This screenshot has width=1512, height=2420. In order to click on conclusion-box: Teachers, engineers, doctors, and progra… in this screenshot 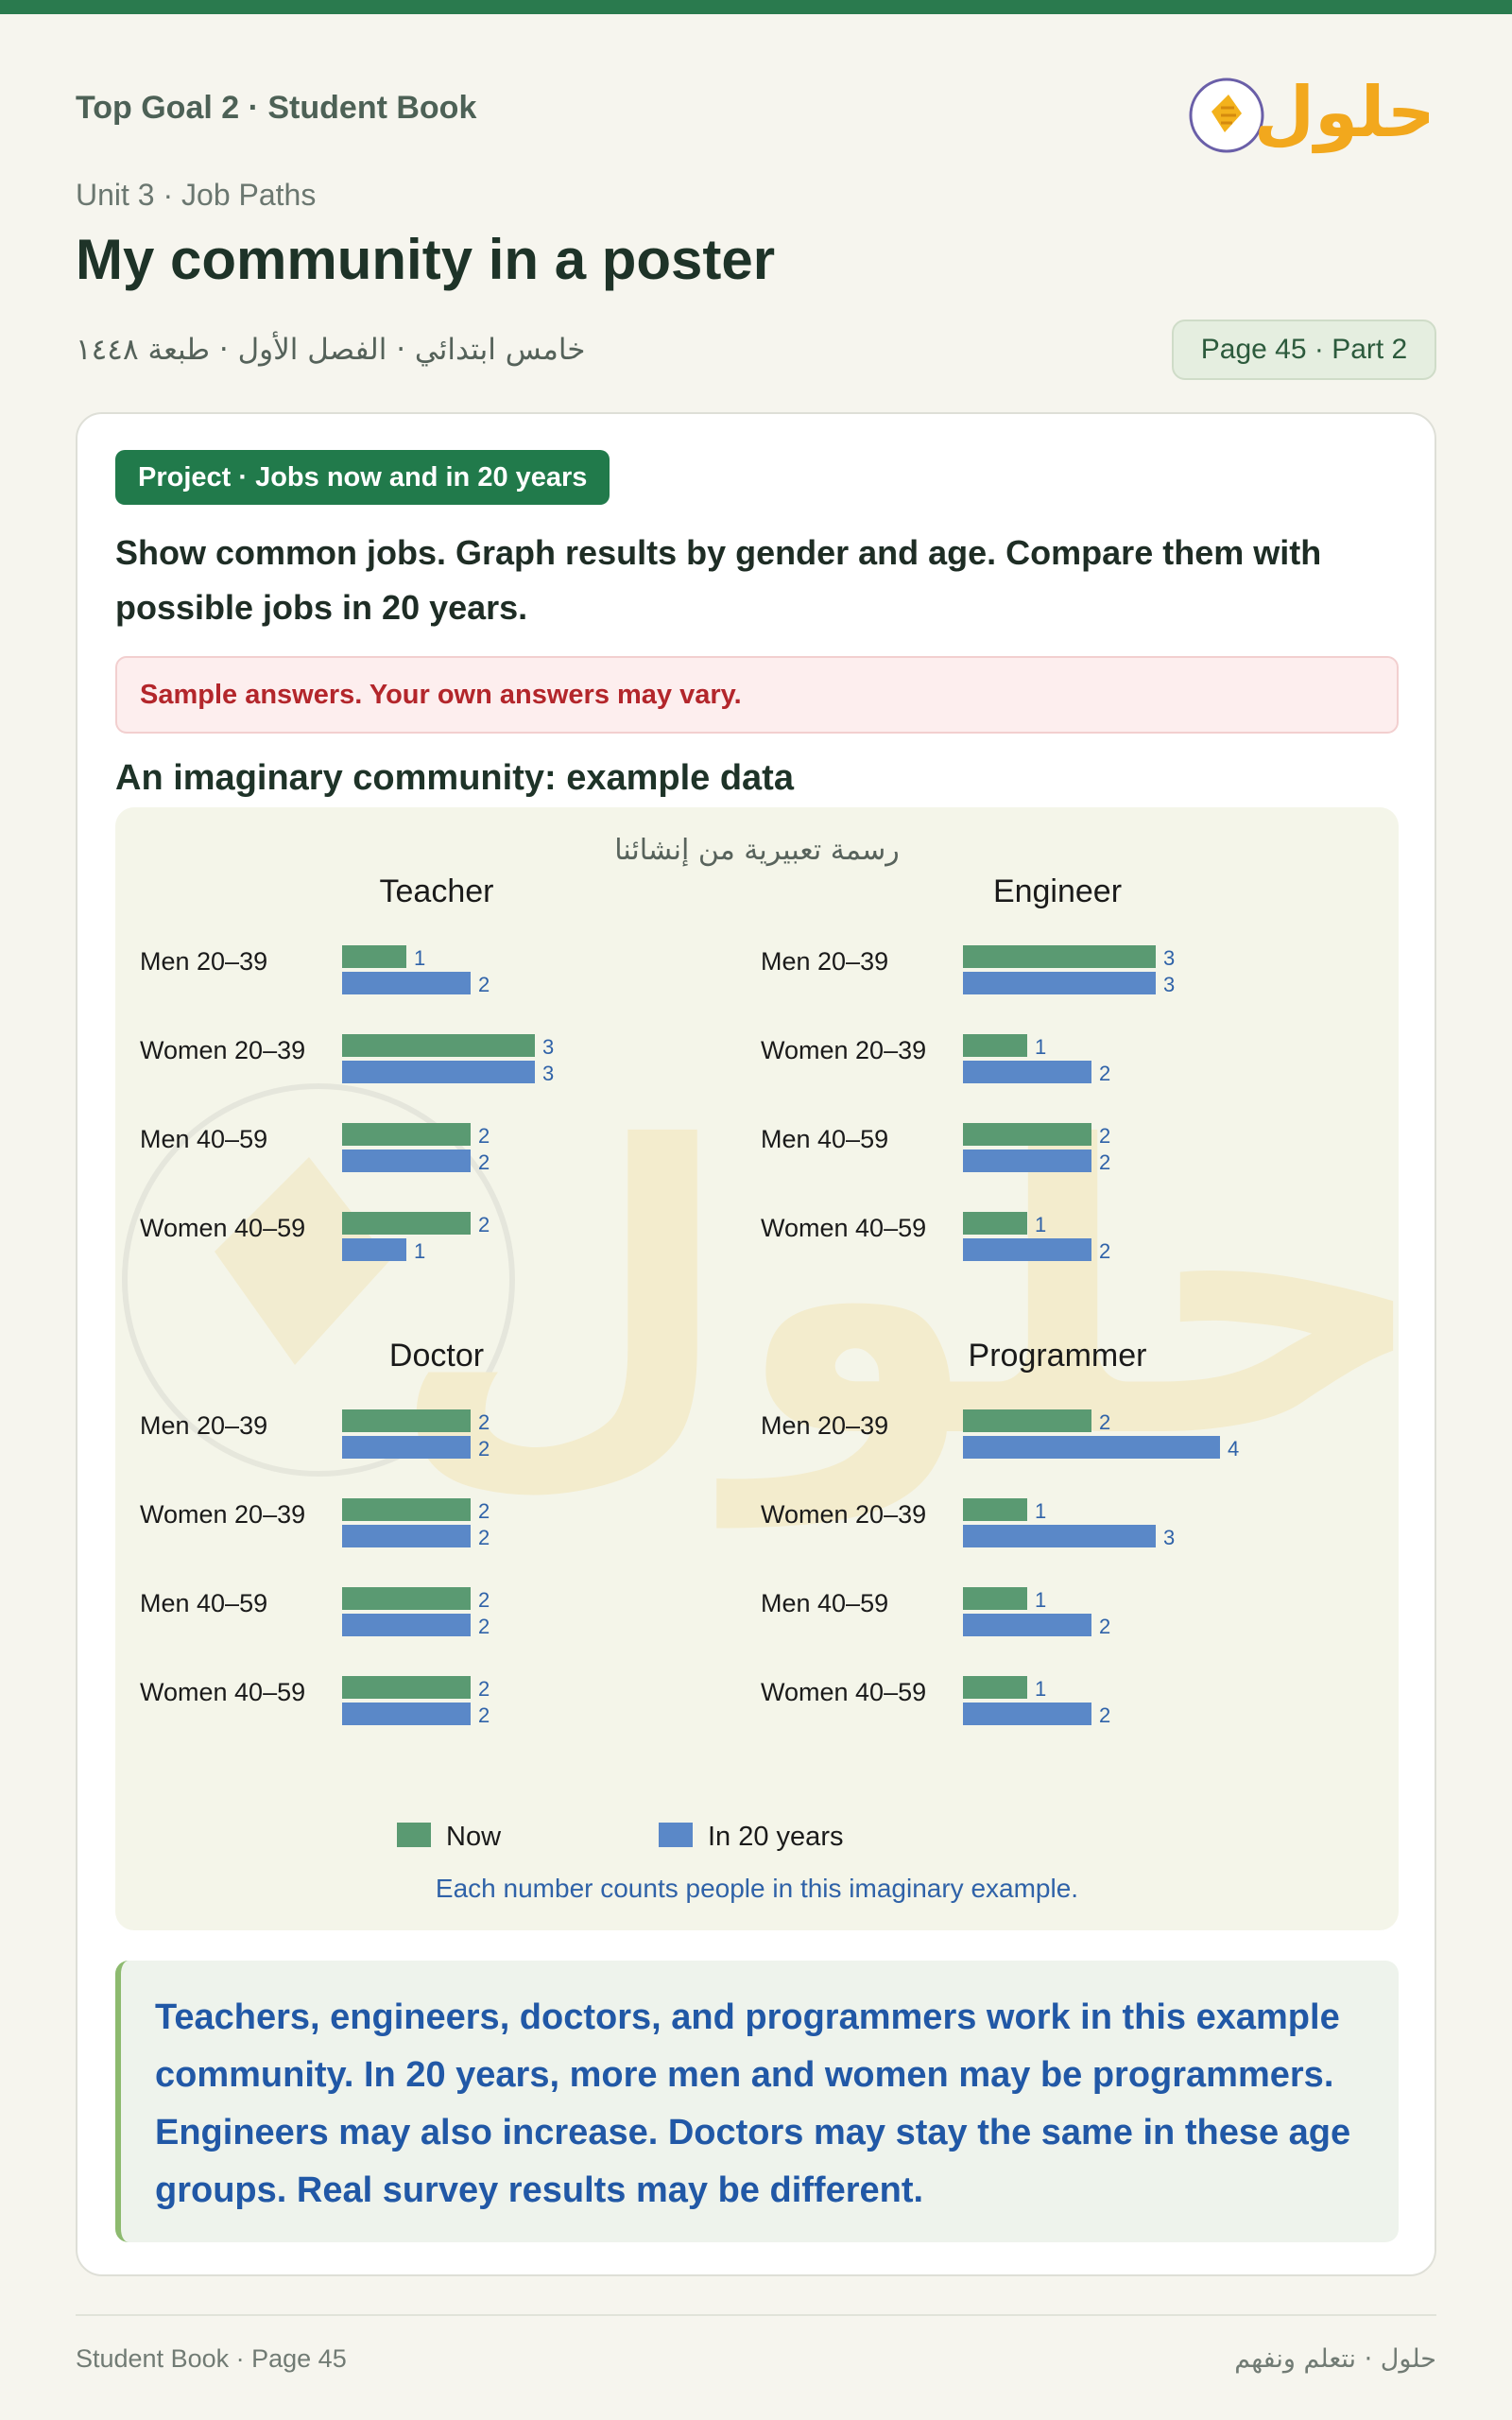, I will do `click(757, 2101)`.